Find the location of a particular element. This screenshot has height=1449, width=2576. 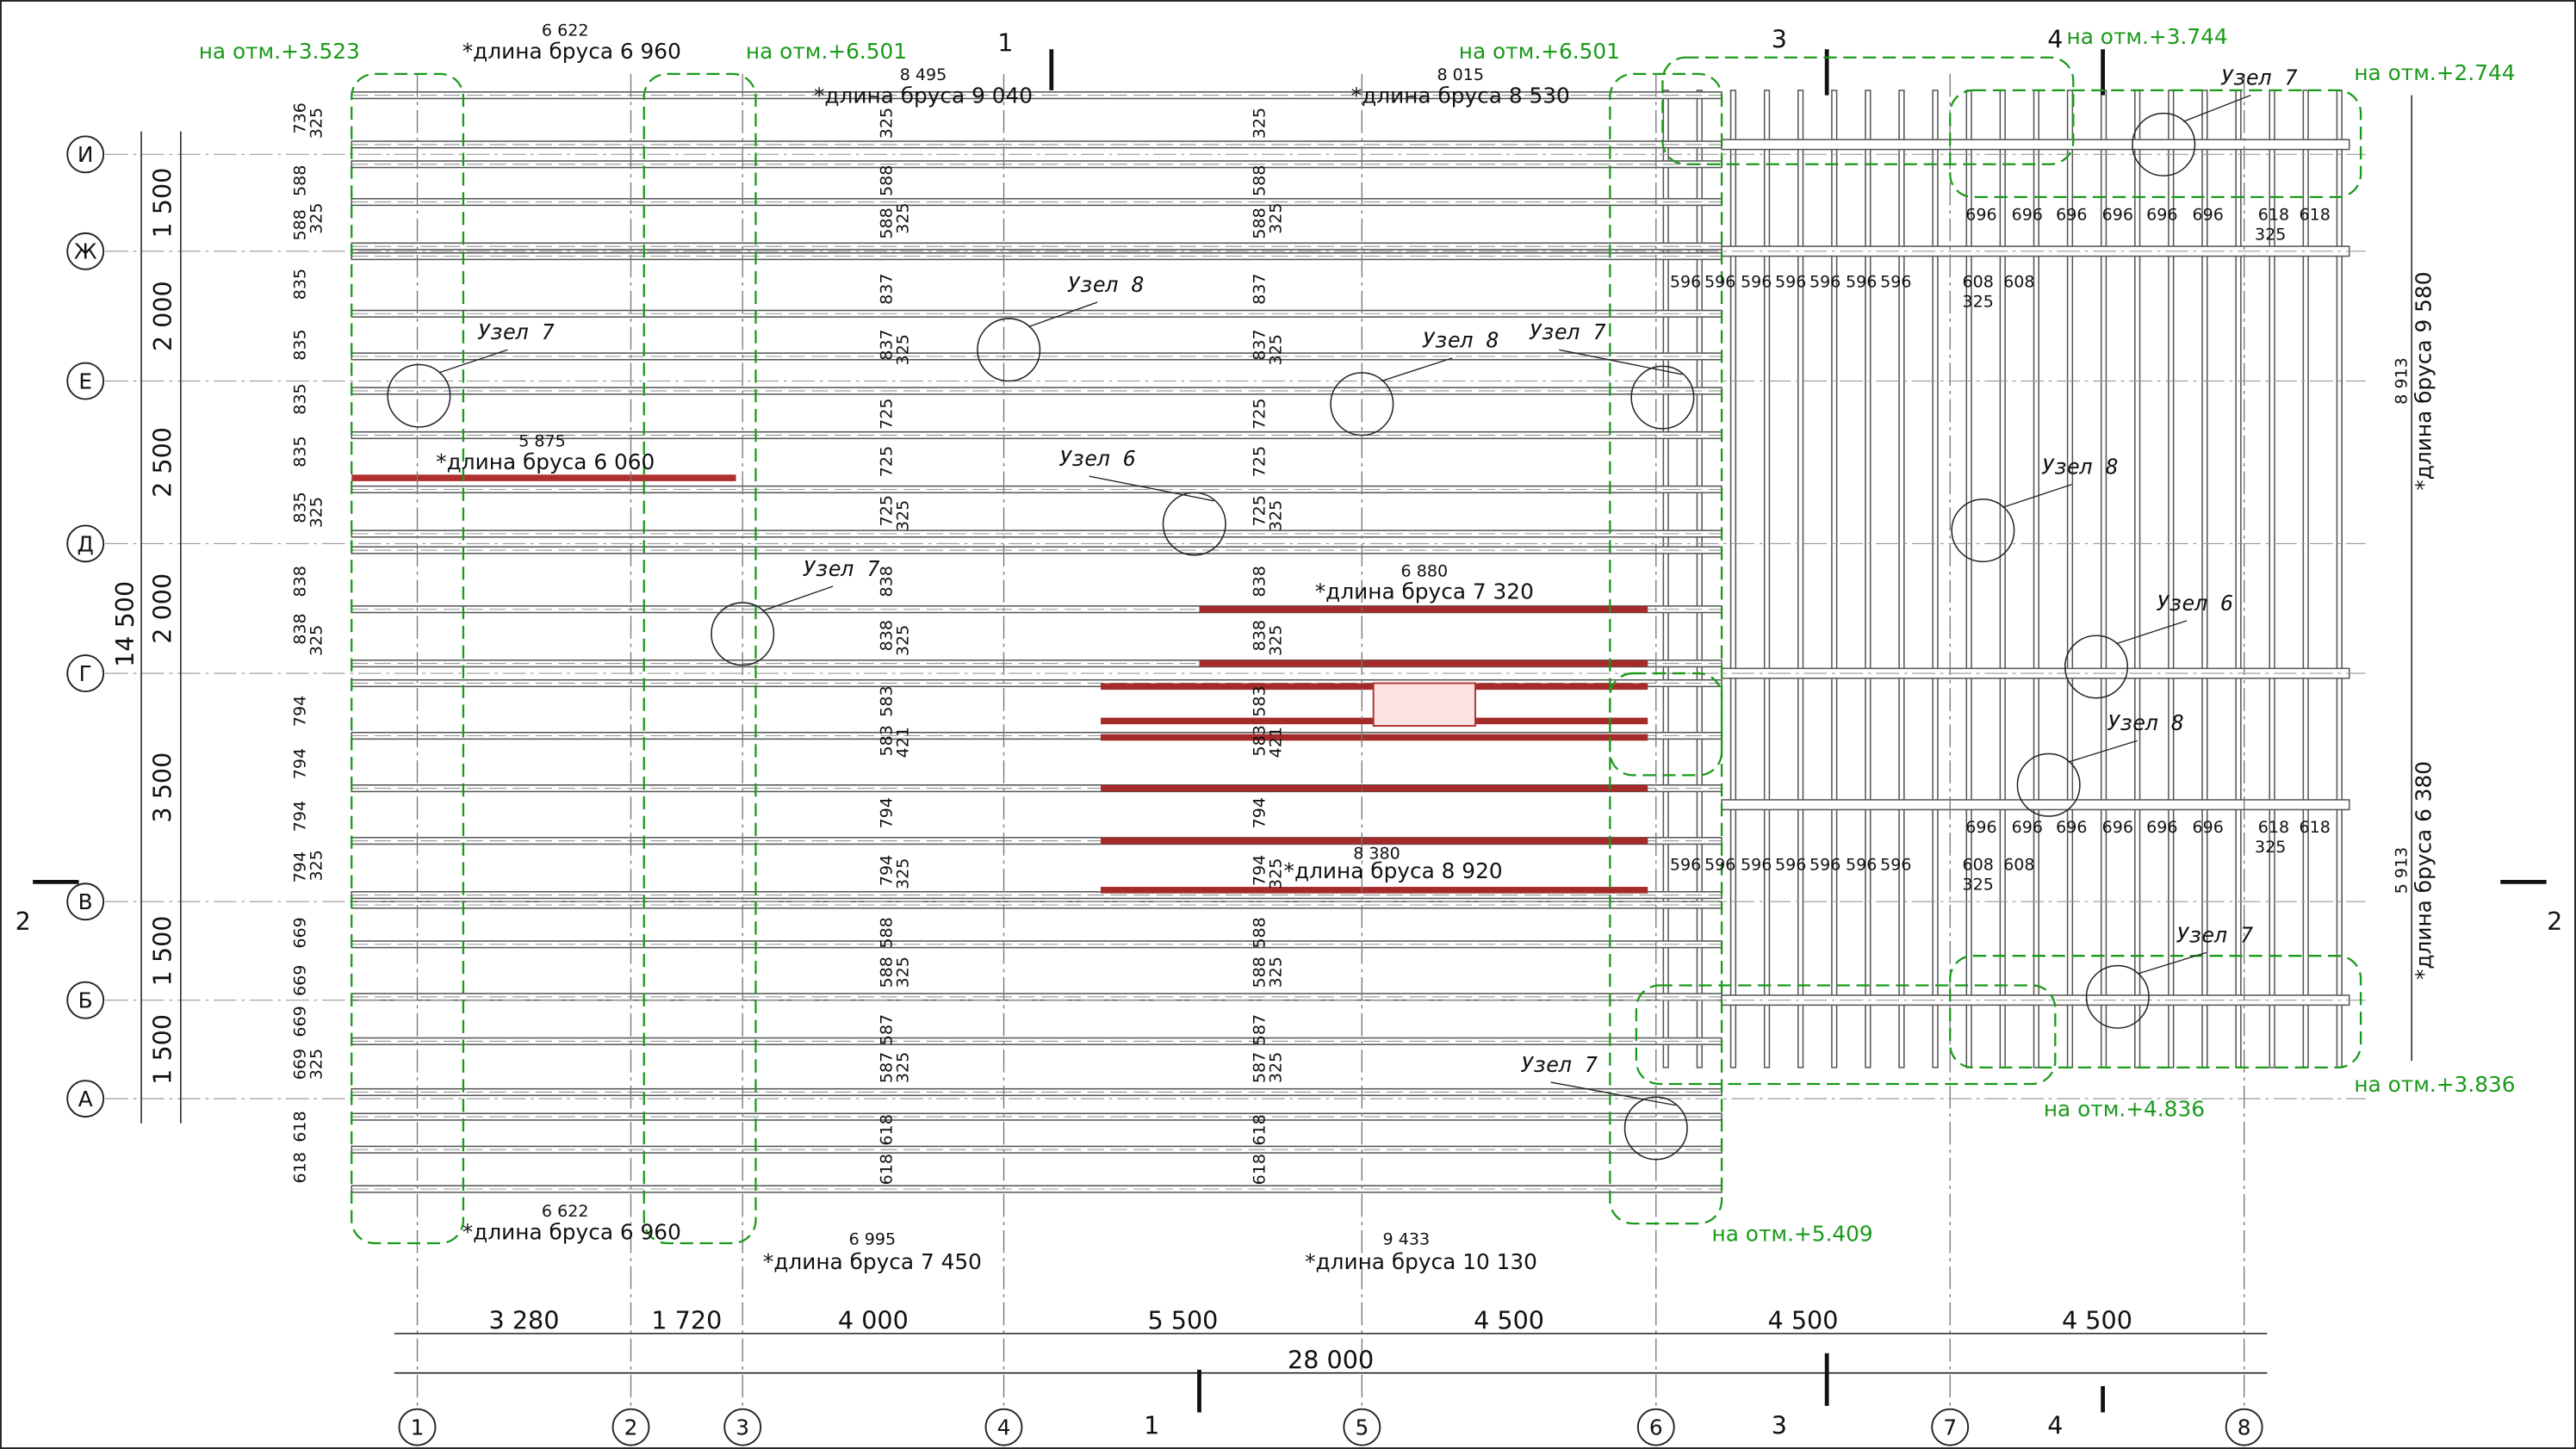

column-axis-label: 2 is located at coordinates (631, 1428).